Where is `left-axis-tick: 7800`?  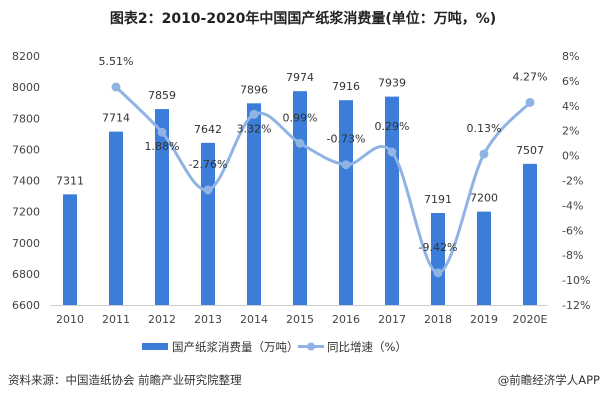 left-axis-tick: 7800 is located at coordinates (26, 118).